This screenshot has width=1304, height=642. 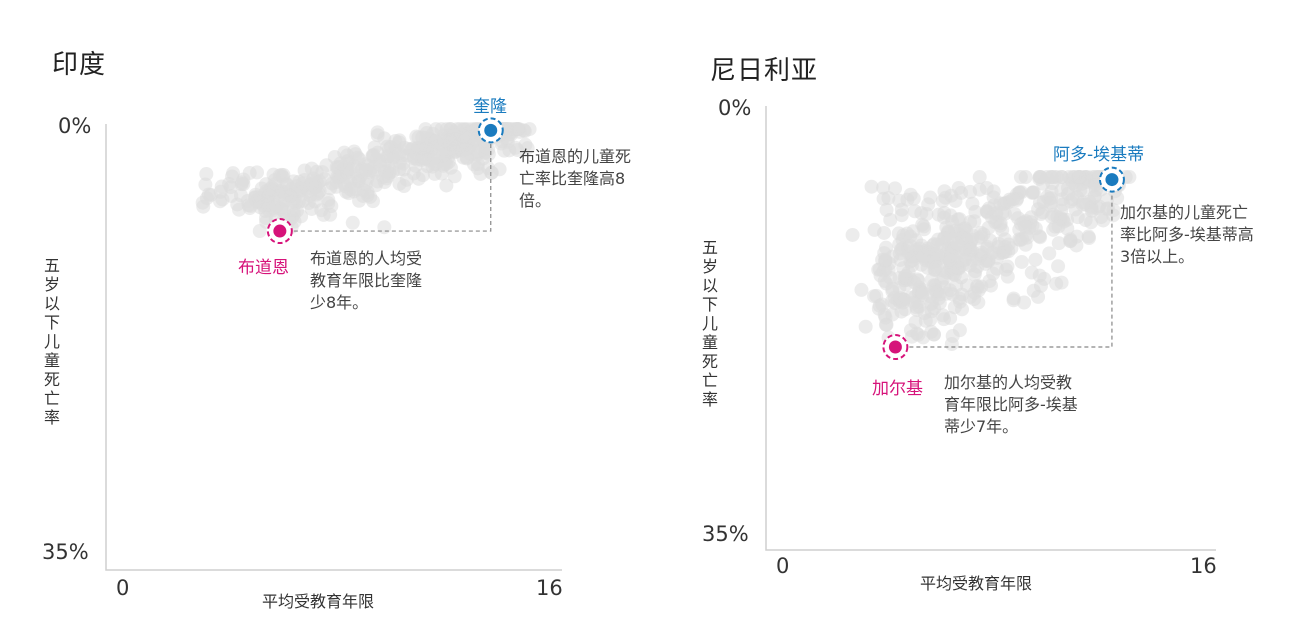 I want to click on highlight-point-blue, so click(x=1112, y=180).